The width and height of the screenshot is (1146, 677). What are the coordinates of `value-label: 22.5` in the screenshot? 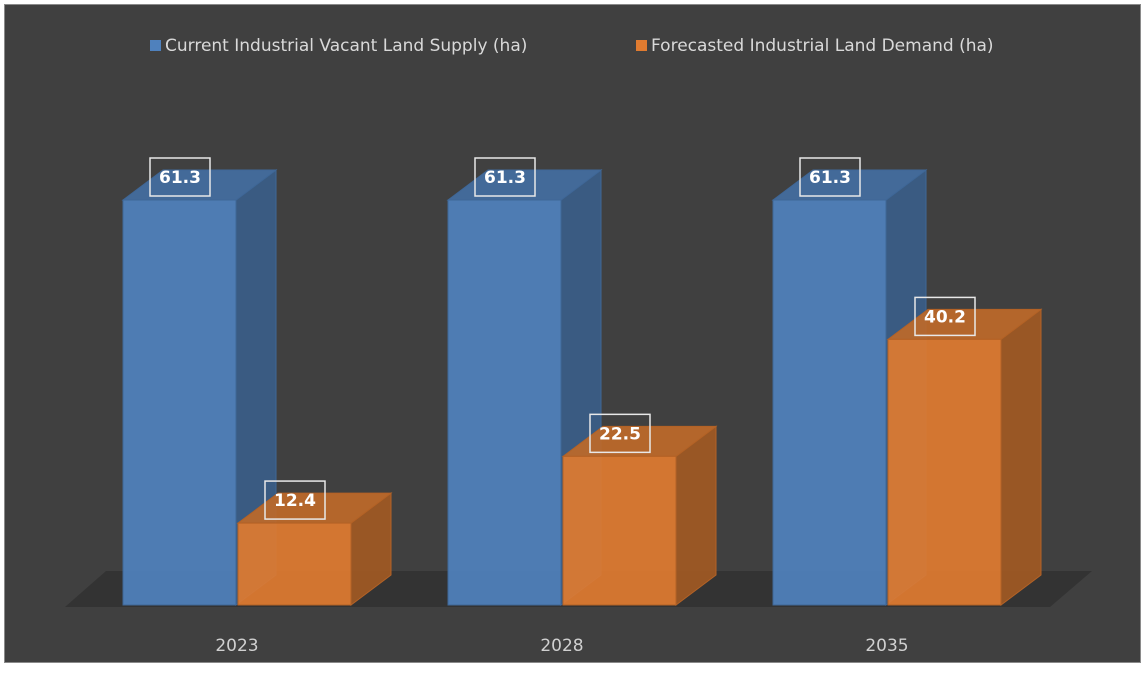 It's located at (620, 434).